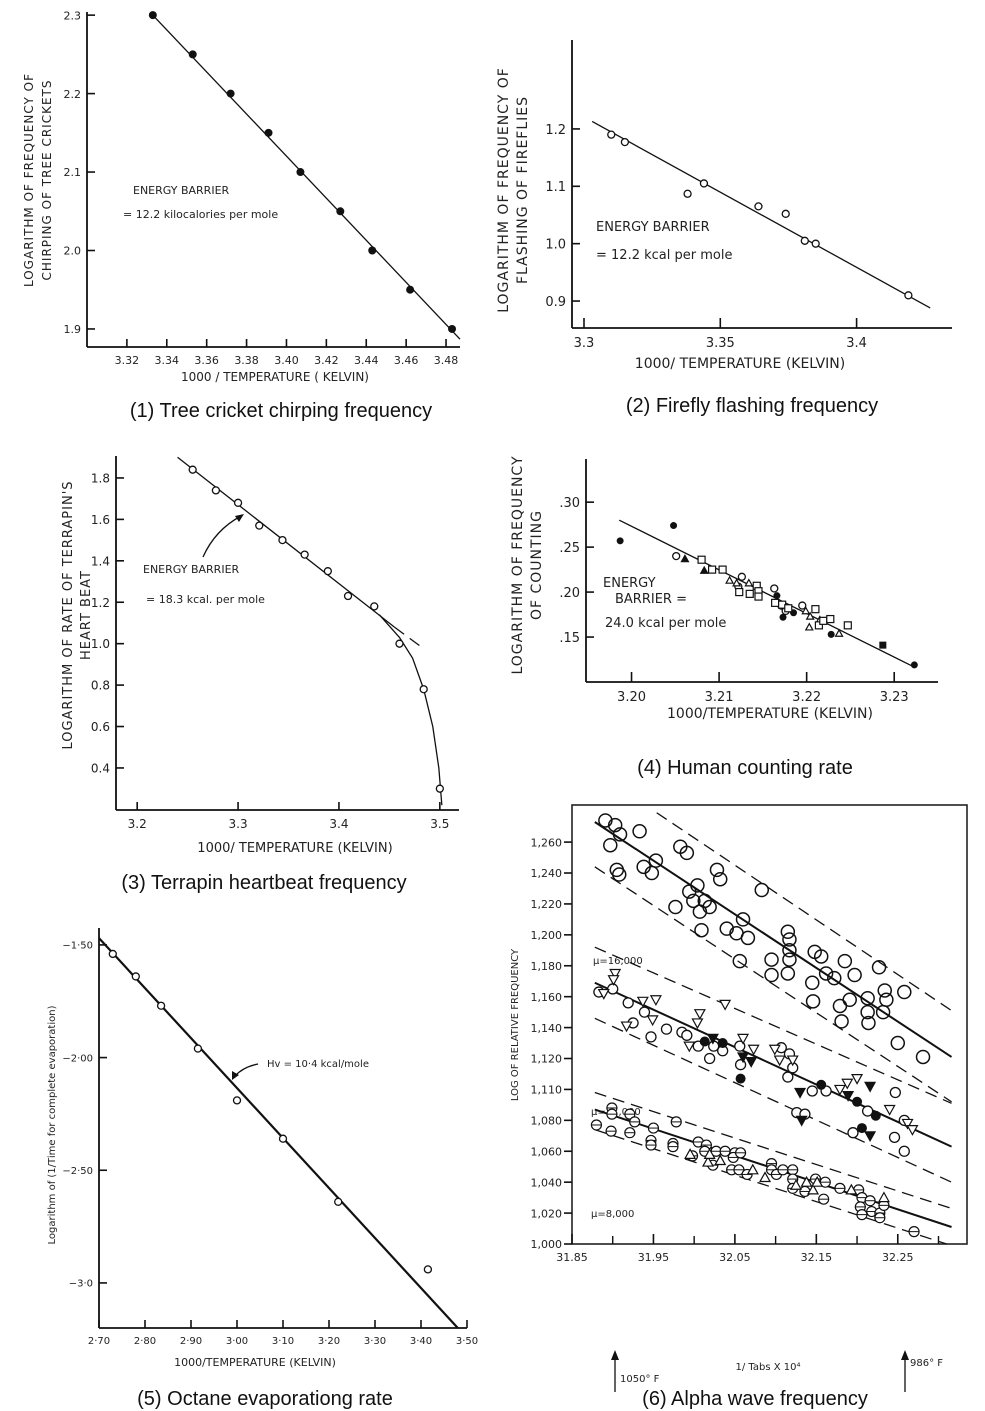 The height and width of the screenshot is (1411, 985). What do you see at coordinates (77, 1171) in the screenshot?
I see `y-tick-label: −2·50` at bounding box center [77, 1171].